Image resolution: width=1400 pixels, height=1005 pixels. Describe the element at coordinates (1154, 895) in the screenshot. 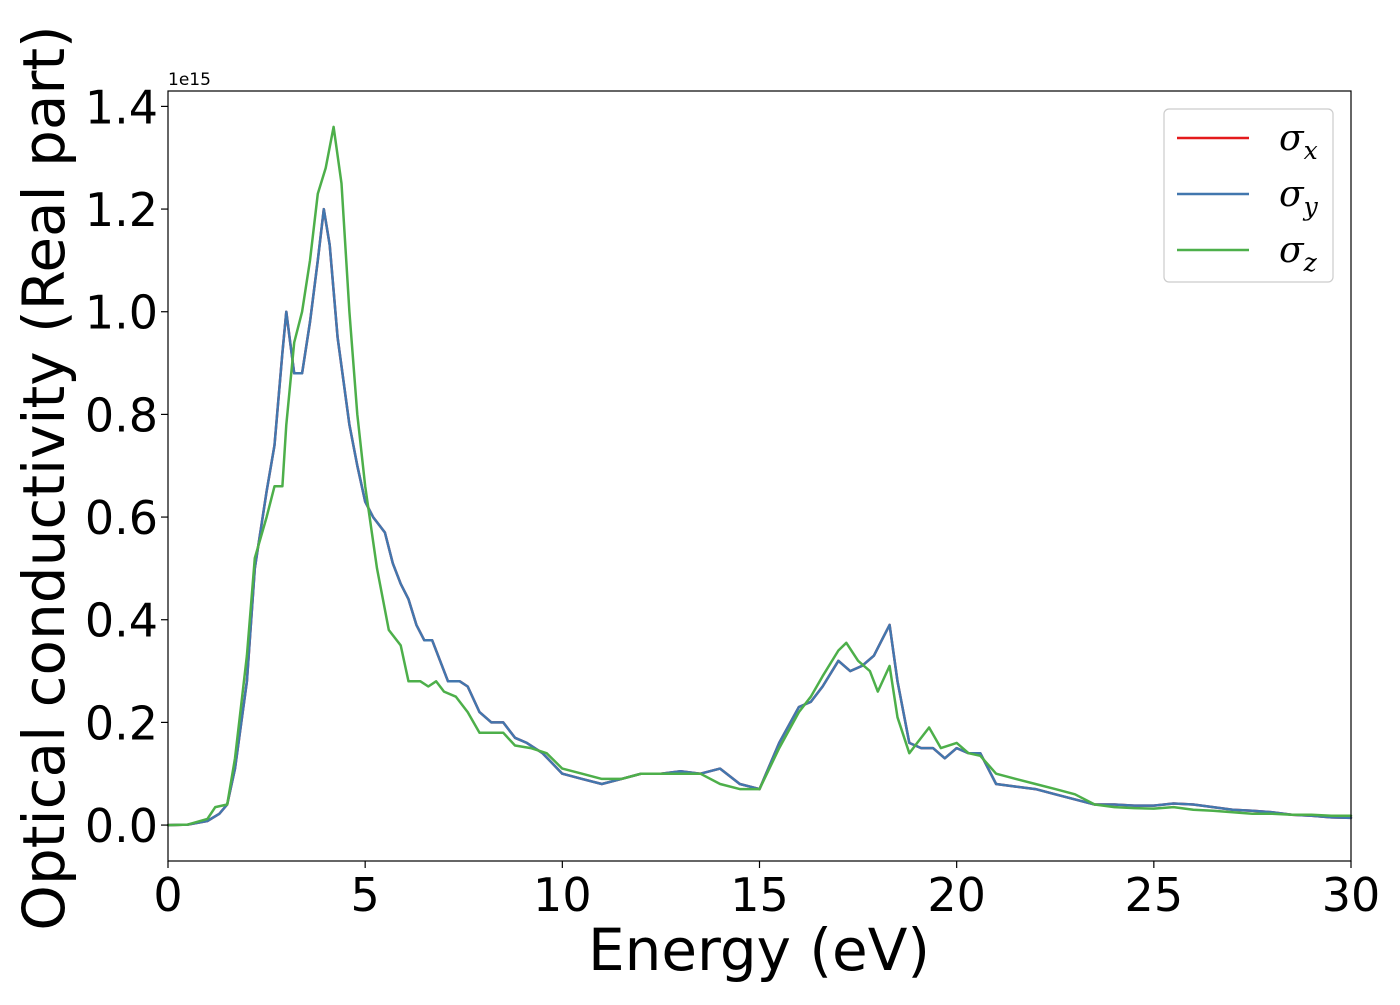

I see `x-tick-label: 25` at that location.